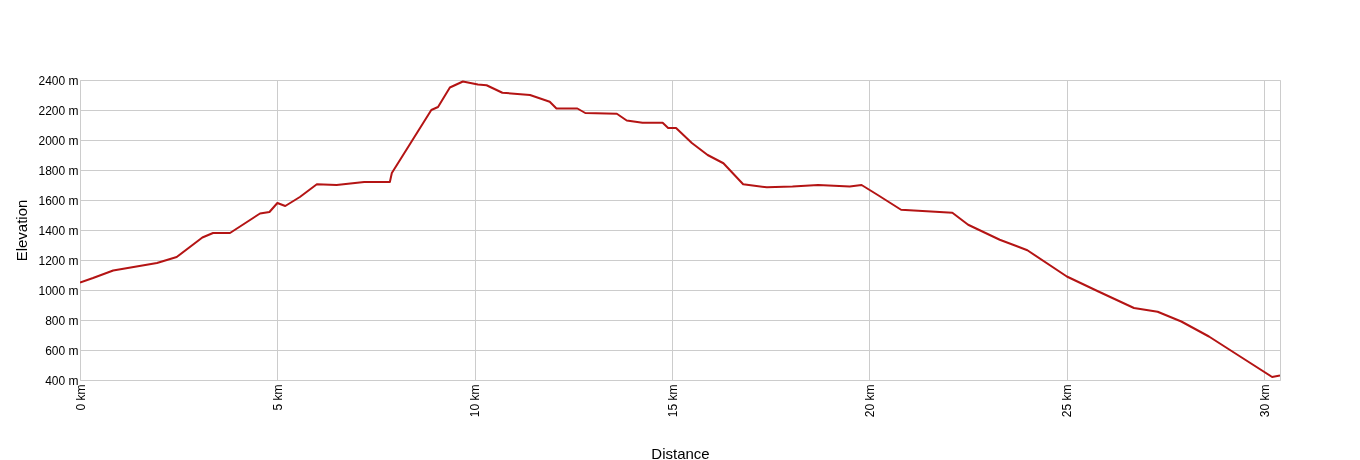  I want to click on x-tick-label: 25 km, so click(1067, 401).